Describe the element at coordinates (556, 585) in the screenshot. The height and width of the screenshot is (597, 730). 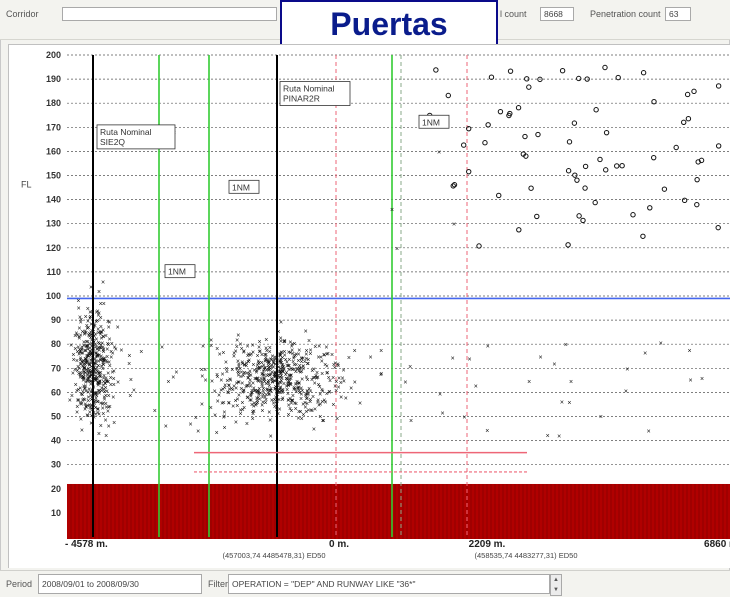
I see `filter-spinner: ▲ ▼` at that location.